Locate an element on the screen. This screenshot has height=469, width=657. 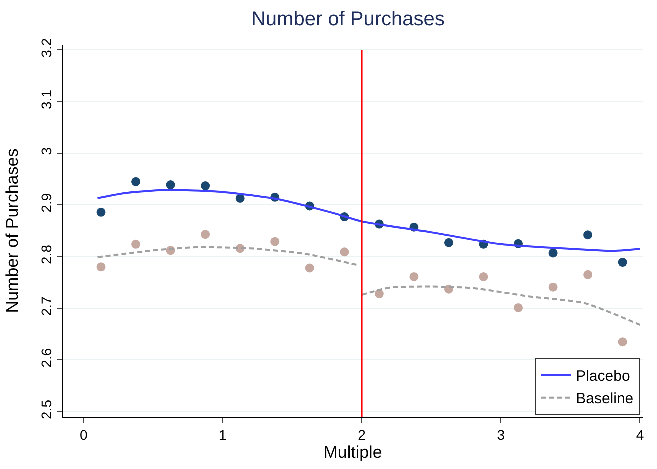
y-tick-label: 2.7 is located at coordinates (46, 306).